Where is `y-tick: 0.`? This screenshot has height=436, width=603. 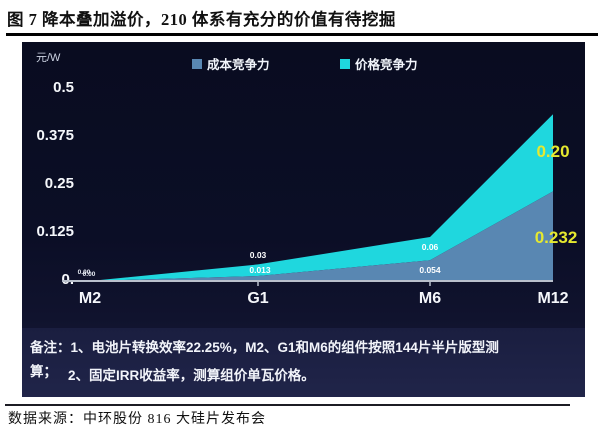 y-tick: 0. is located at coordinates (67, 279).